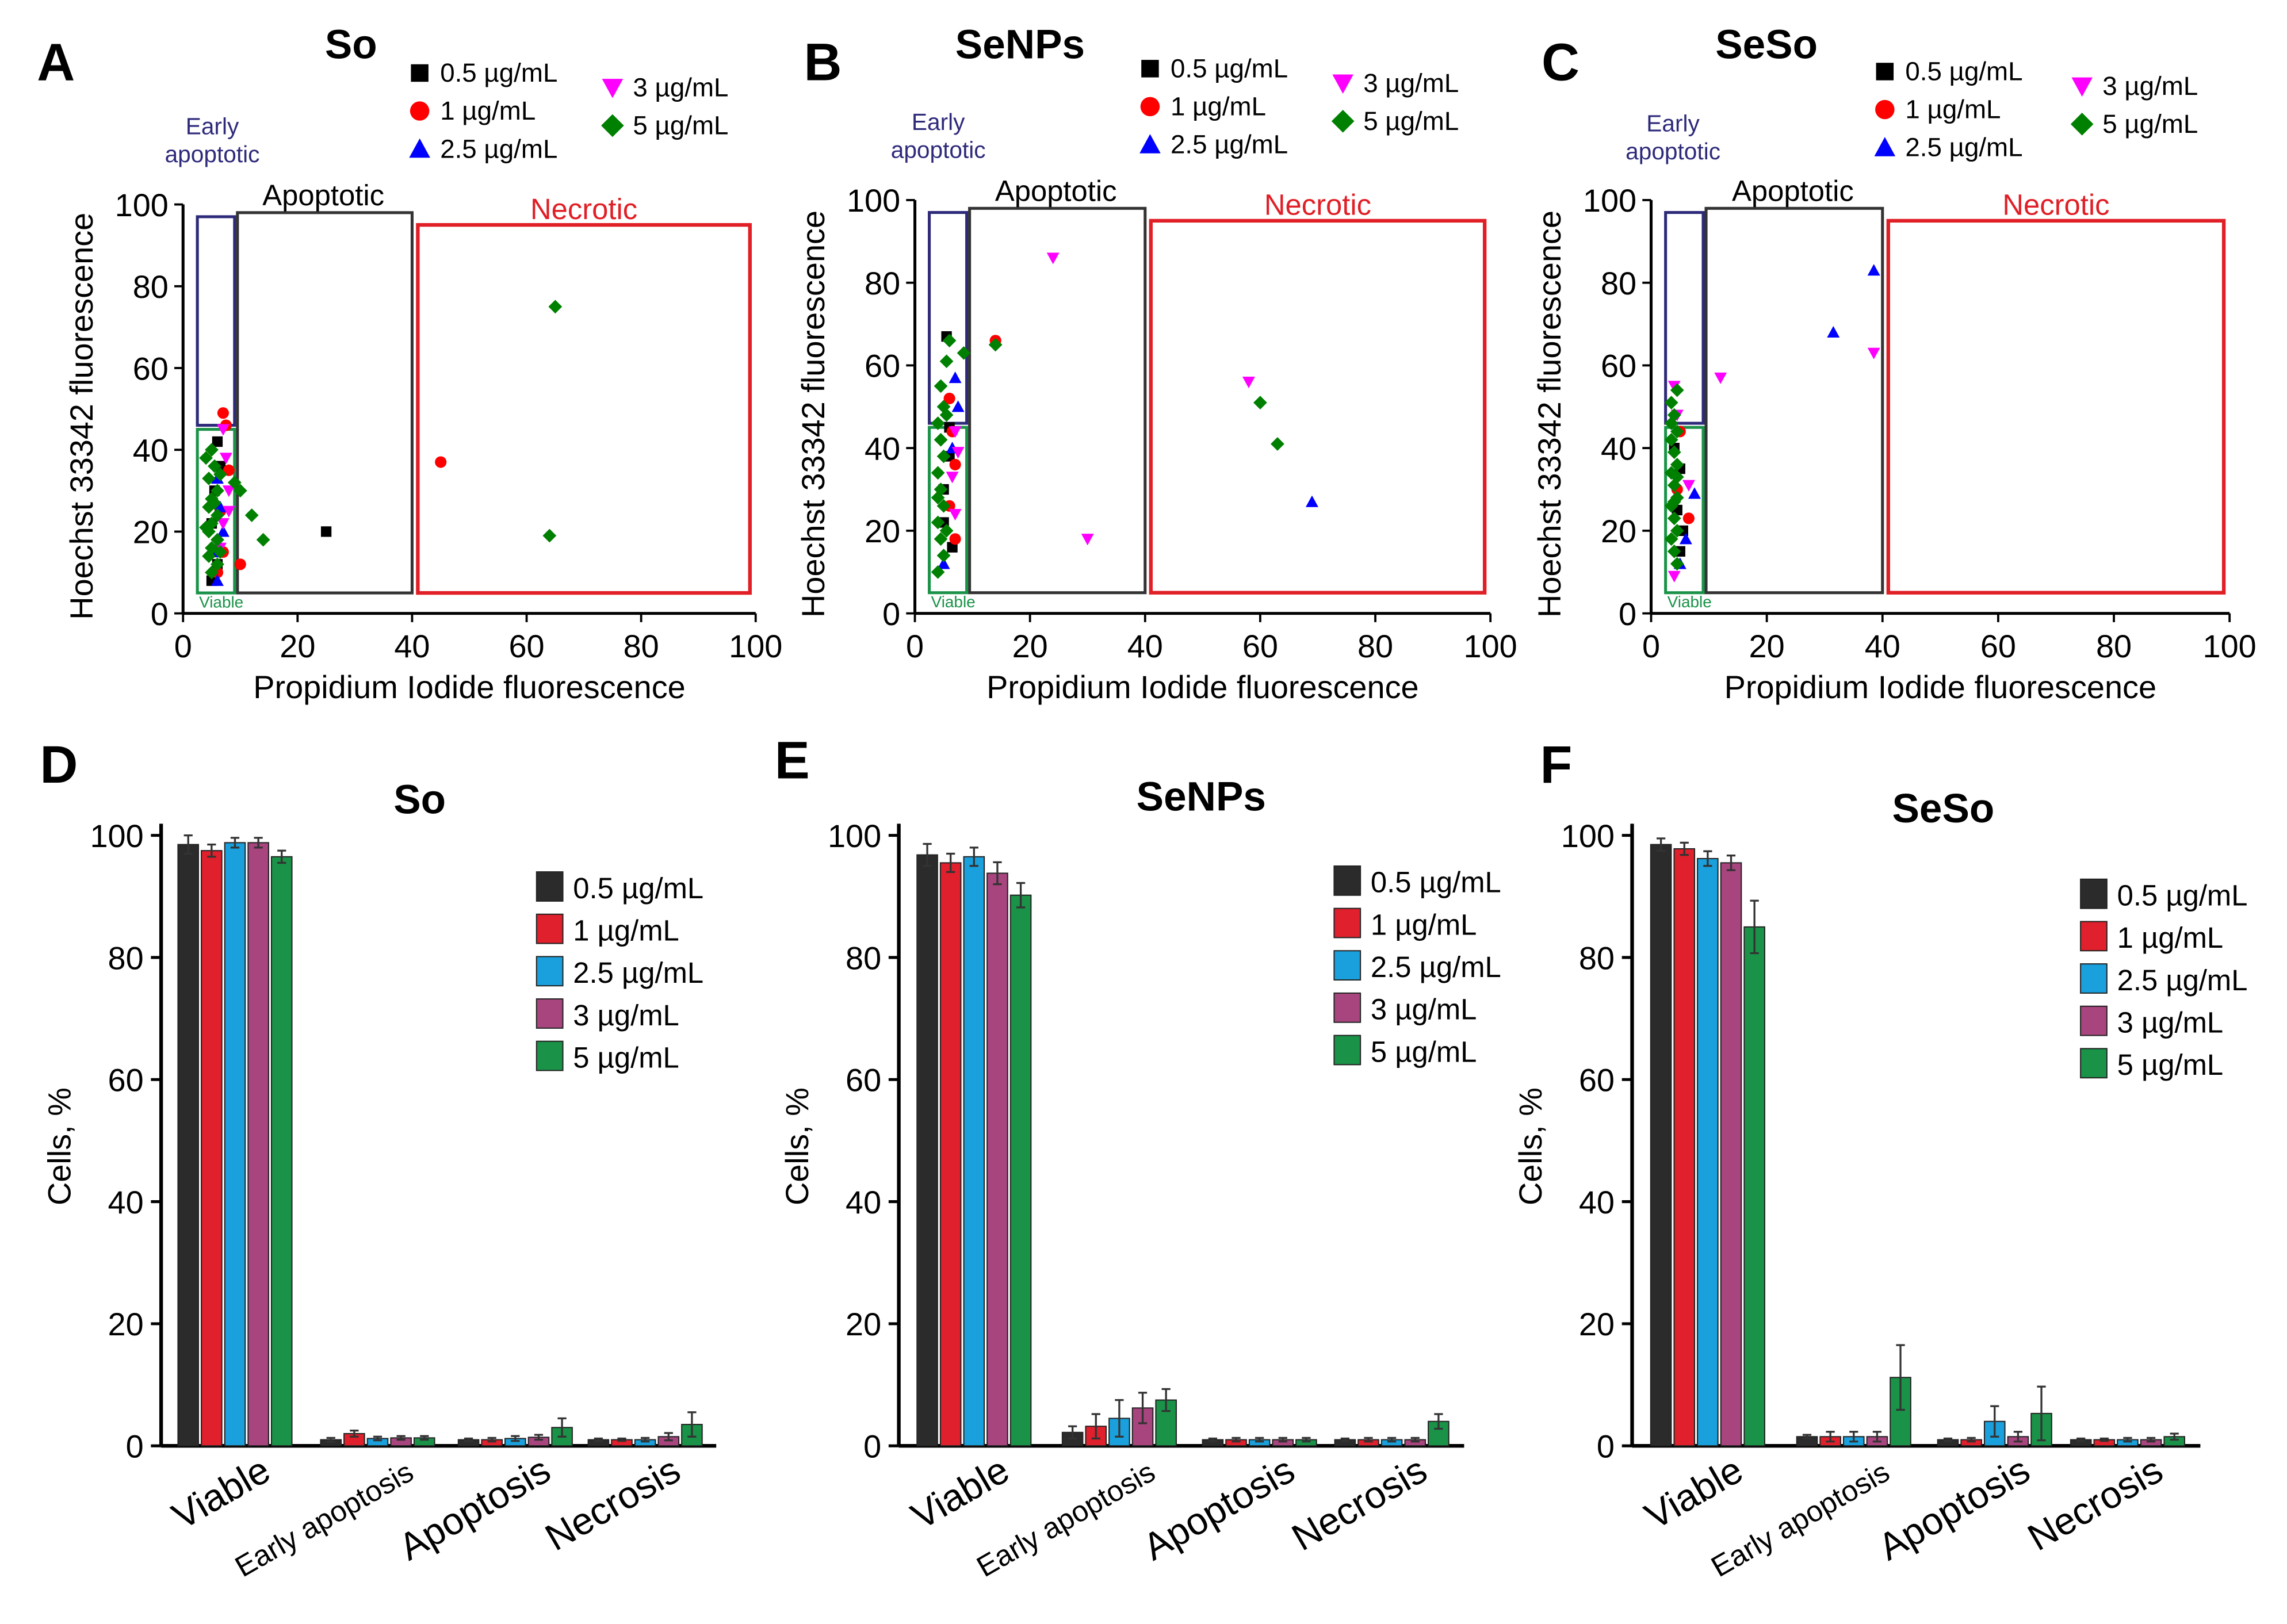  I want to click on x-tick-label: 40, so click(1145, 646).